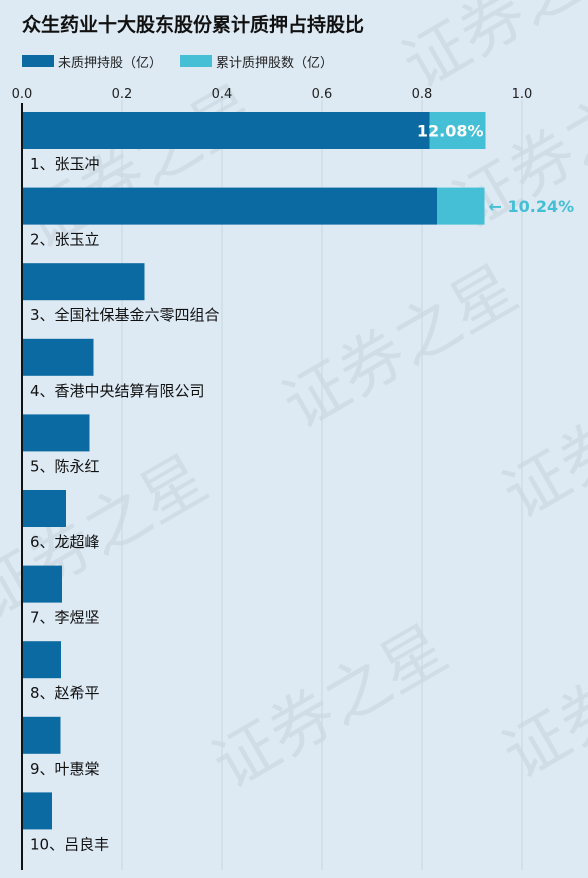 This screenshot has height=878, width=588. Describe the element at coordinates (196, 61) in the screenshot. I see `legend-swatch-pledged` at that location.